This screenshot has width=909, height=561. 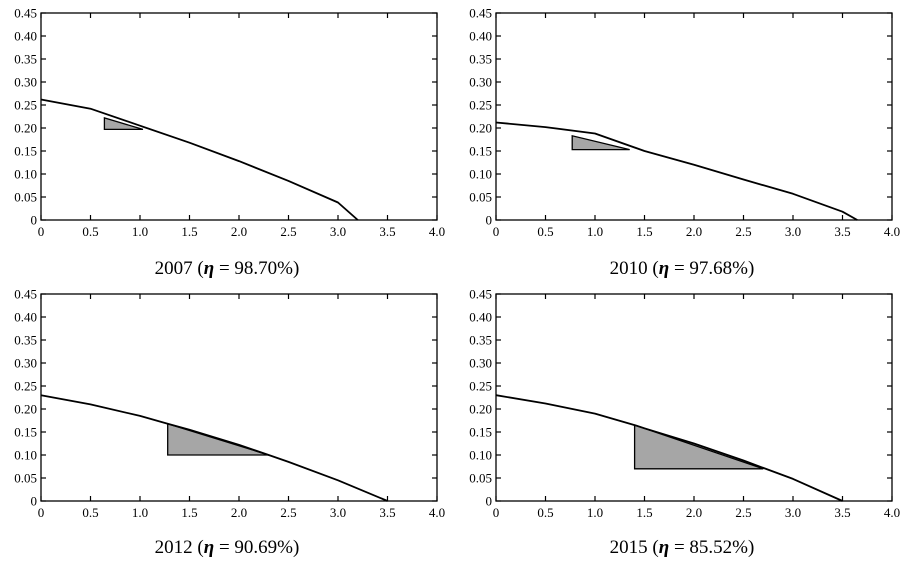 I want to click on title-value: = 85.52%), so click(x=712, y=547).